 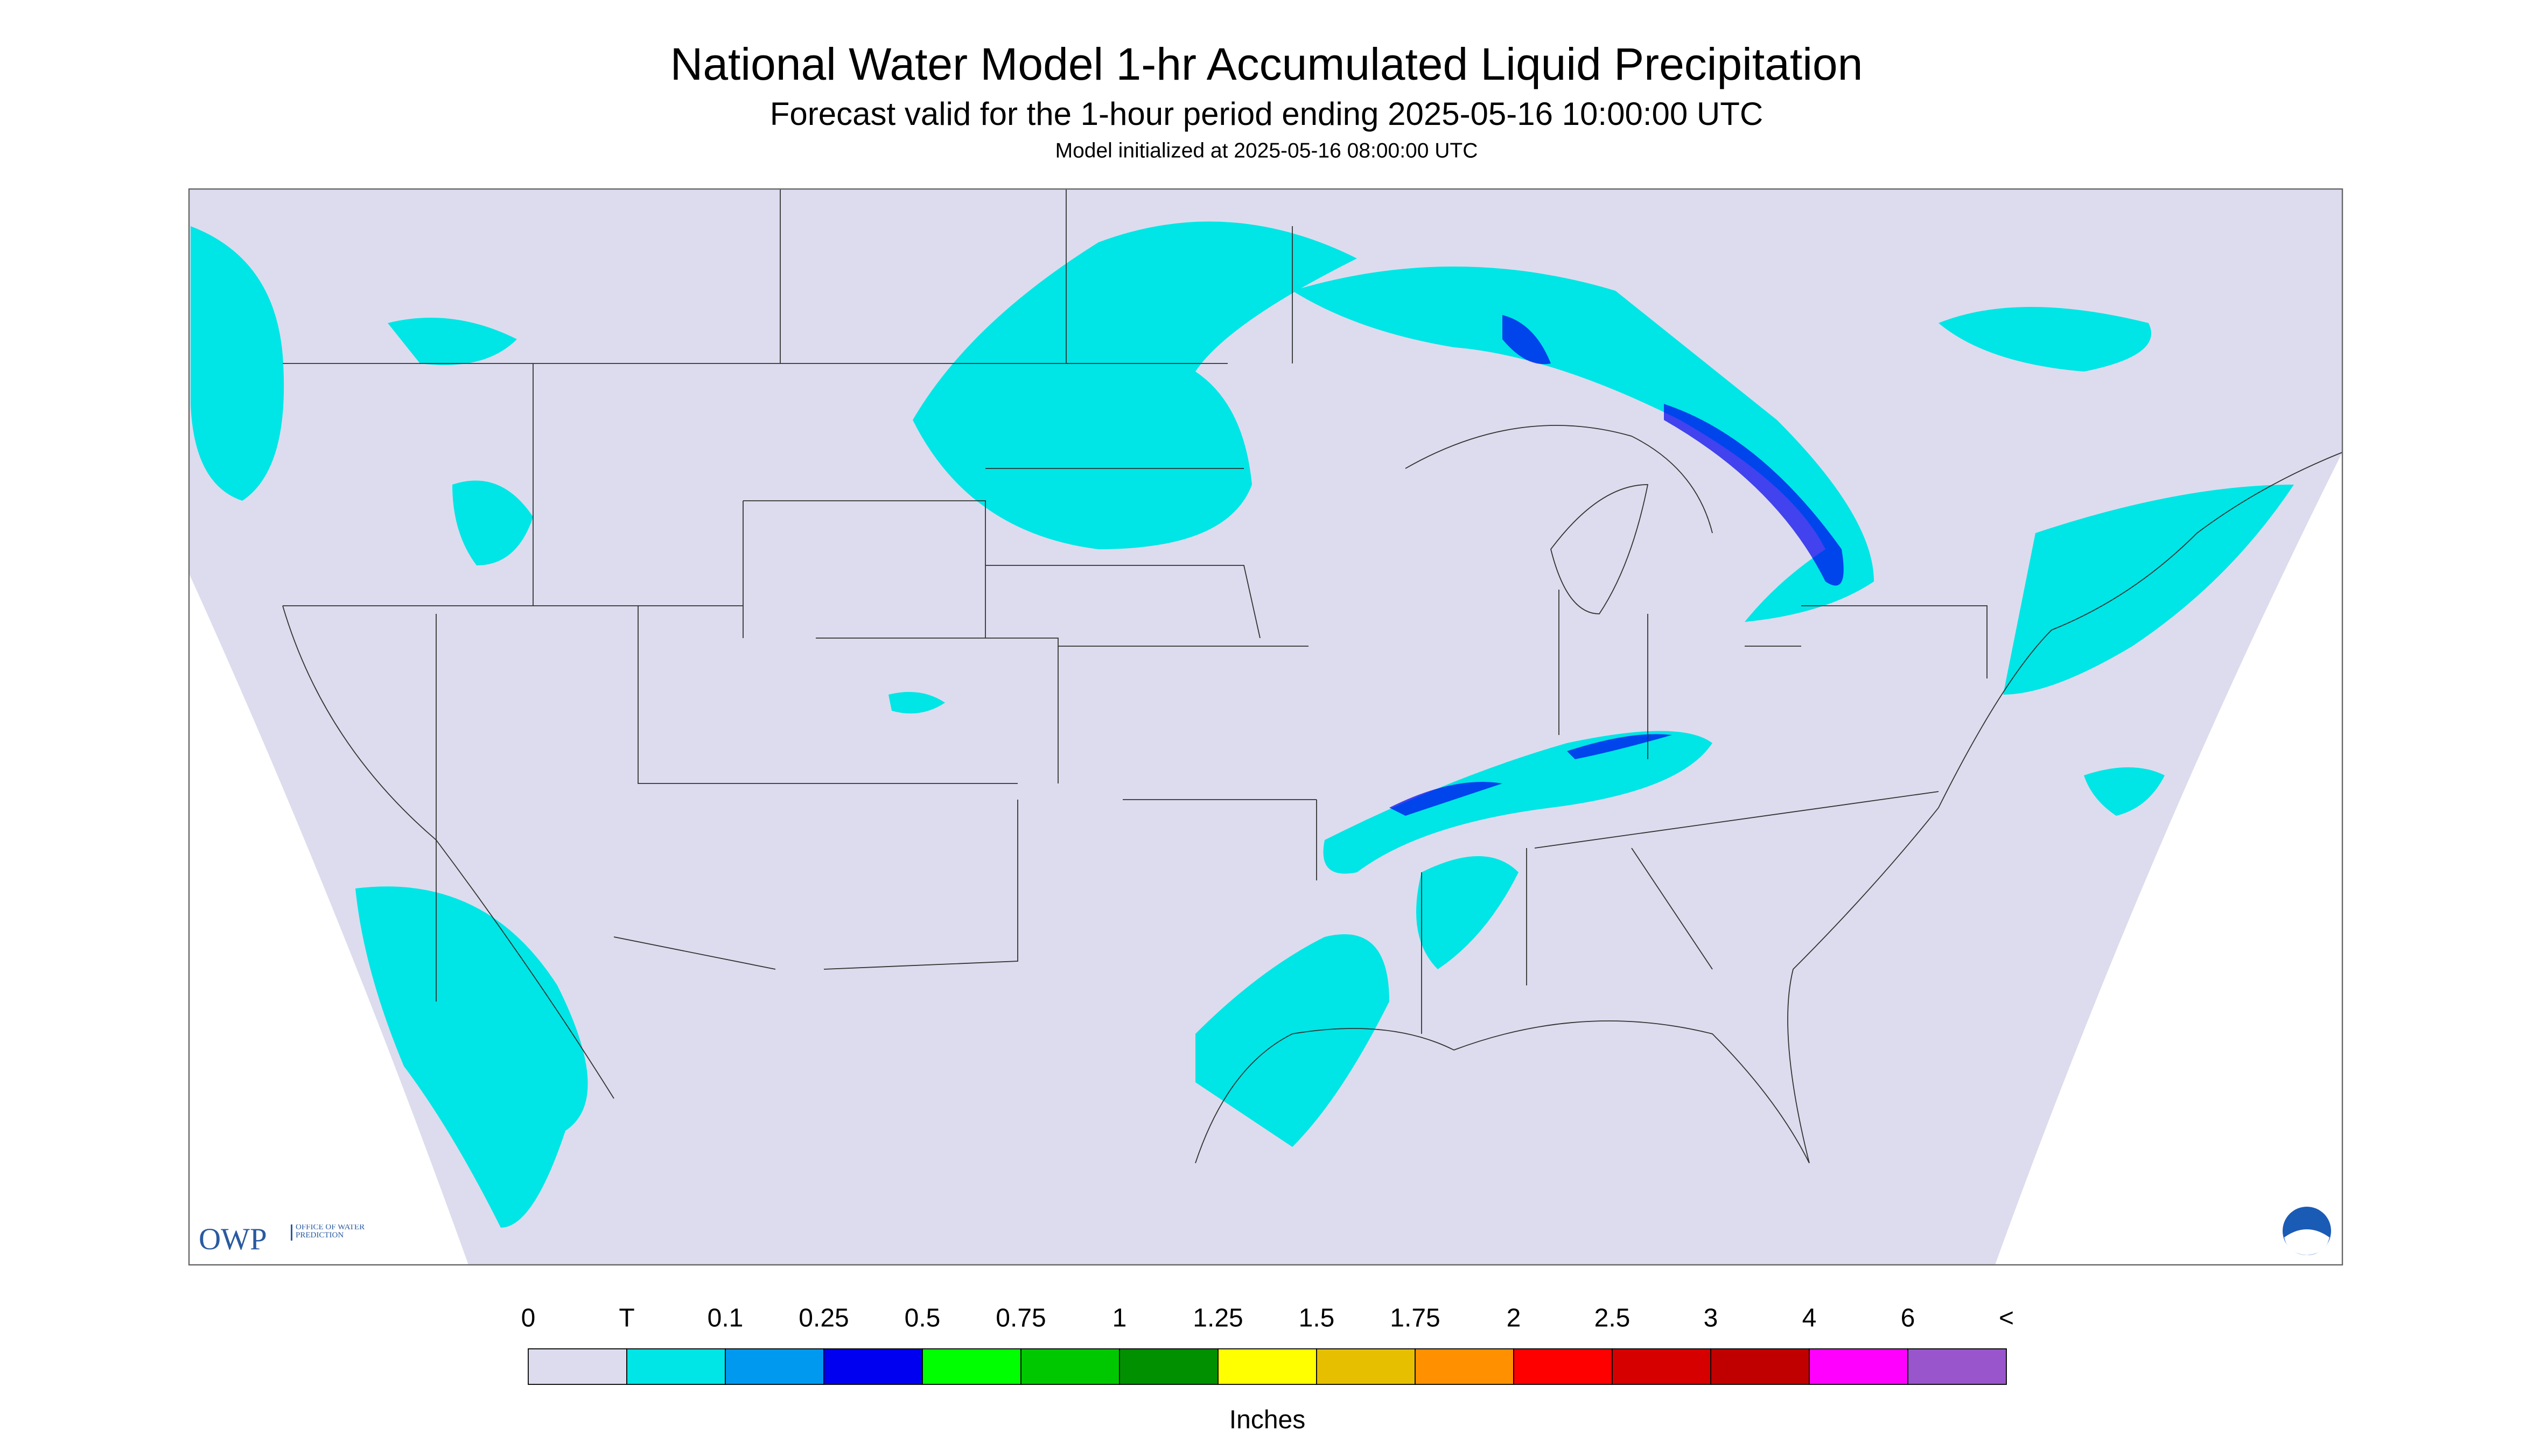 What do you see at coordinates (1267, 1420) in the screenshot?
I see `legend-unit: Inches` at bounding box center [1267, 1420].